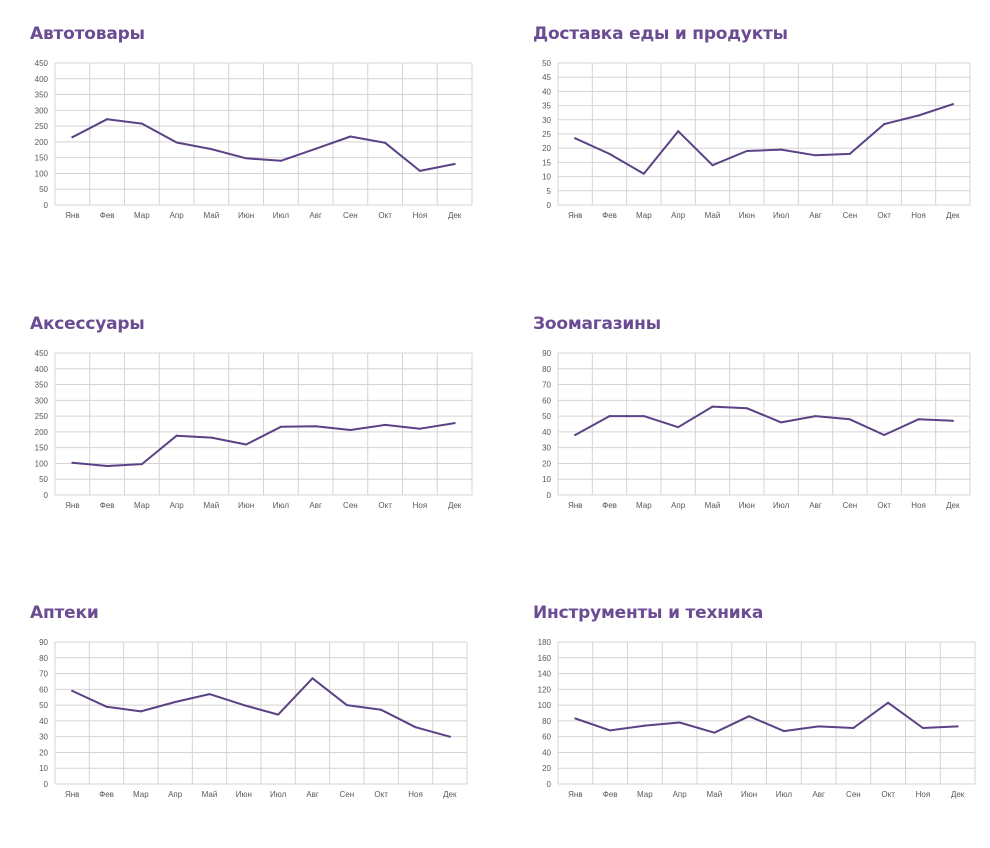 The image size is (990, 848). What do you see at coordinates (545, 674) in the screenshot?
I see `y-tick-label: 140` at bounding box center [545, 674].